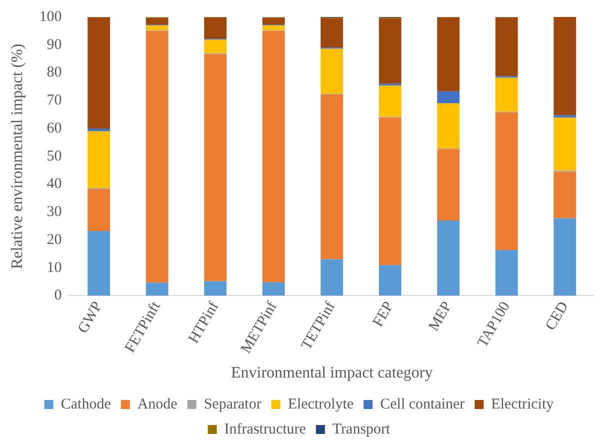  I want to click on y-tick-label: 60, so click(54, 128).